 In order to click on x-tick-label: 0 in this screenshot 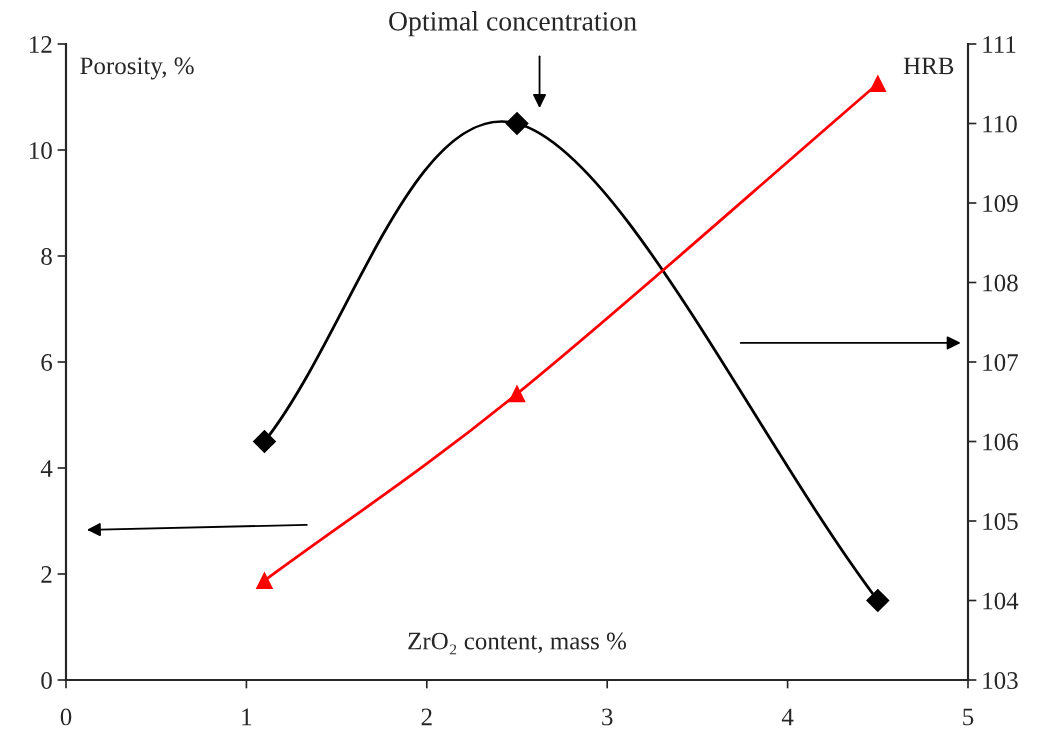, I will do `click(66, 717)`.